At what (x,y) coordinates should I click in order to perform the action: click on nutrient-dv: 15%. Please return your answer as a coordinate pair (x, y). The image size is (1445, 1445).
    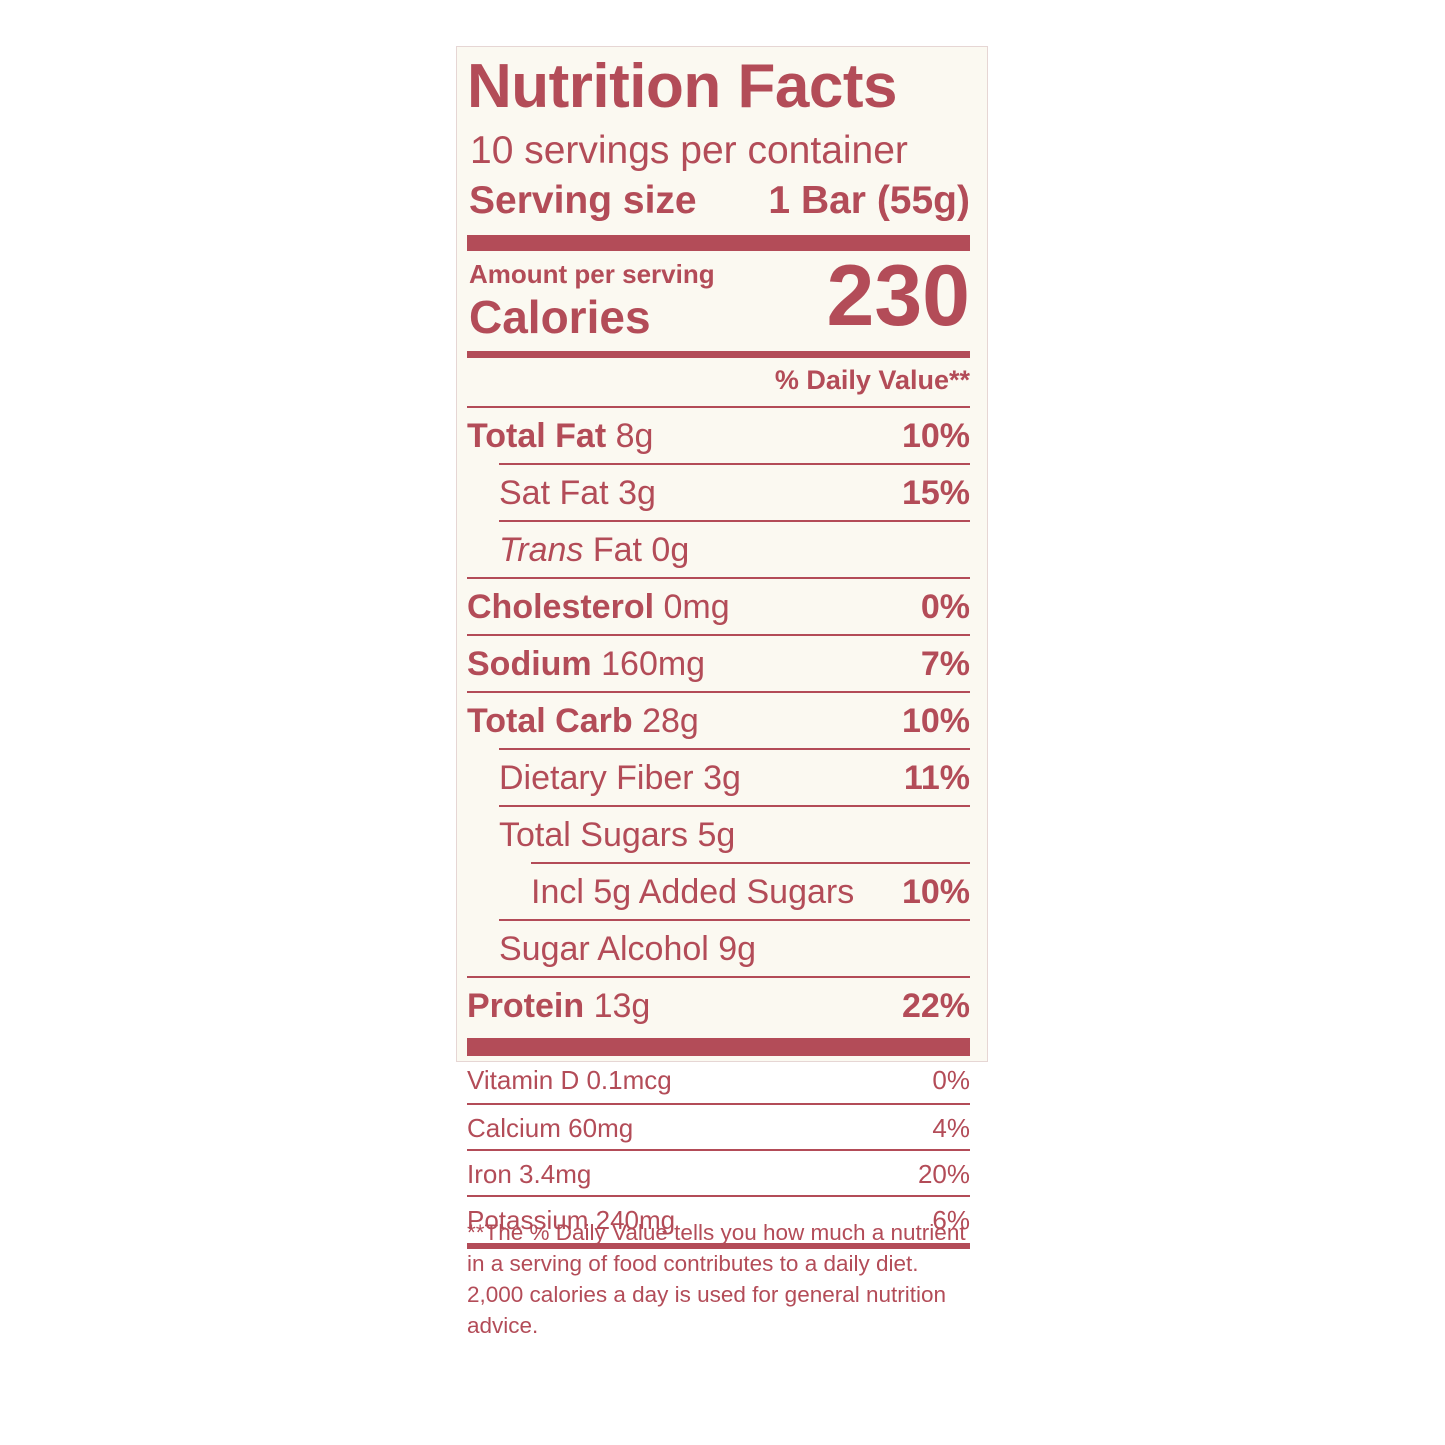
    Looking at the image, I should click on (935, 493).